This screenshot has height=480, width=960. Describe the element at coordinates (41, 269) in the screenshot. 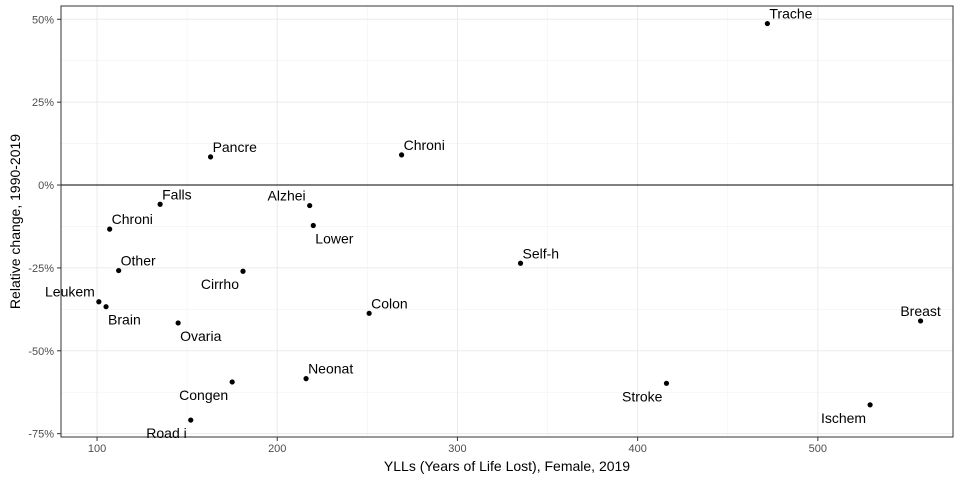

I see `y-tick-label: -25%` at that location.